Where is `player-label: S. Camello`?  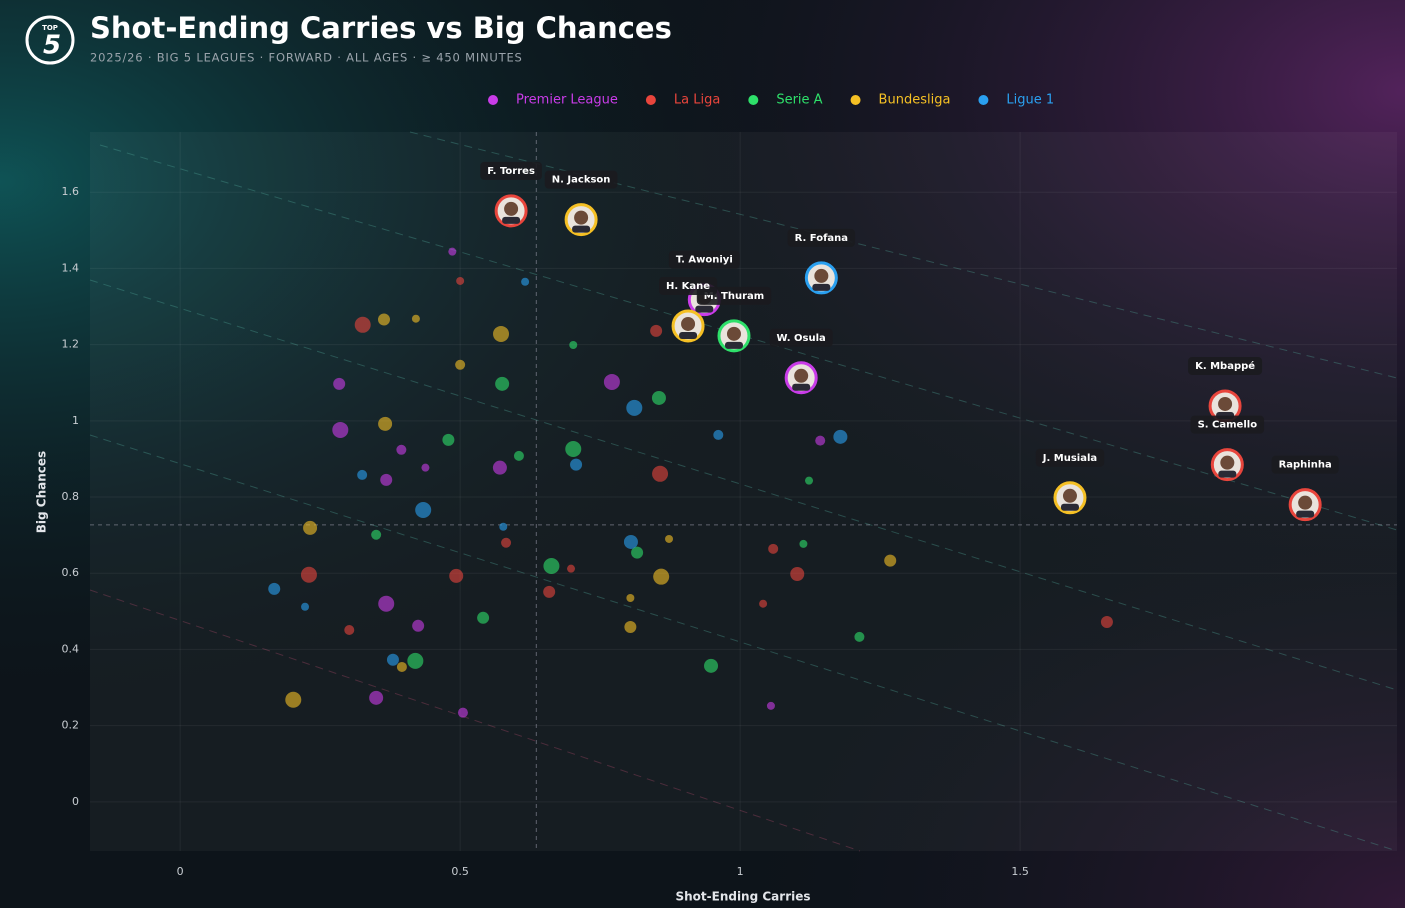
player-label: S. Camello is located at coordinates (1228, 425).